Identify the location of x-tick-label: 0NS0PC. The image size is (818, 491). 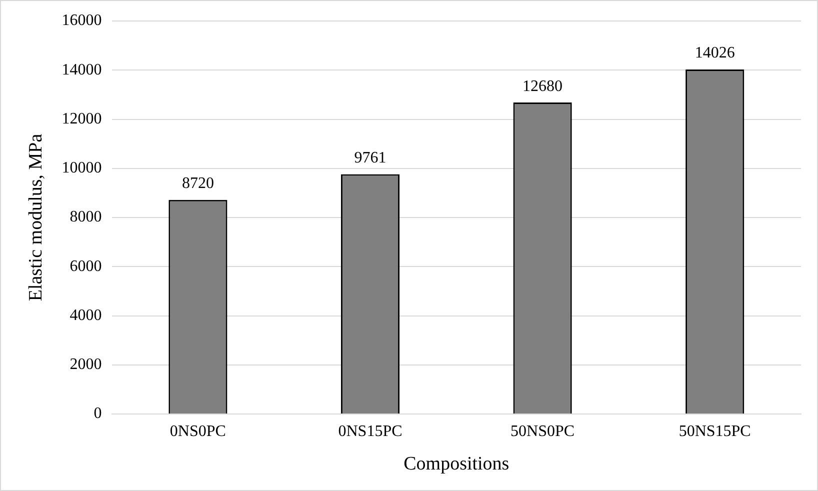
(198, 431).